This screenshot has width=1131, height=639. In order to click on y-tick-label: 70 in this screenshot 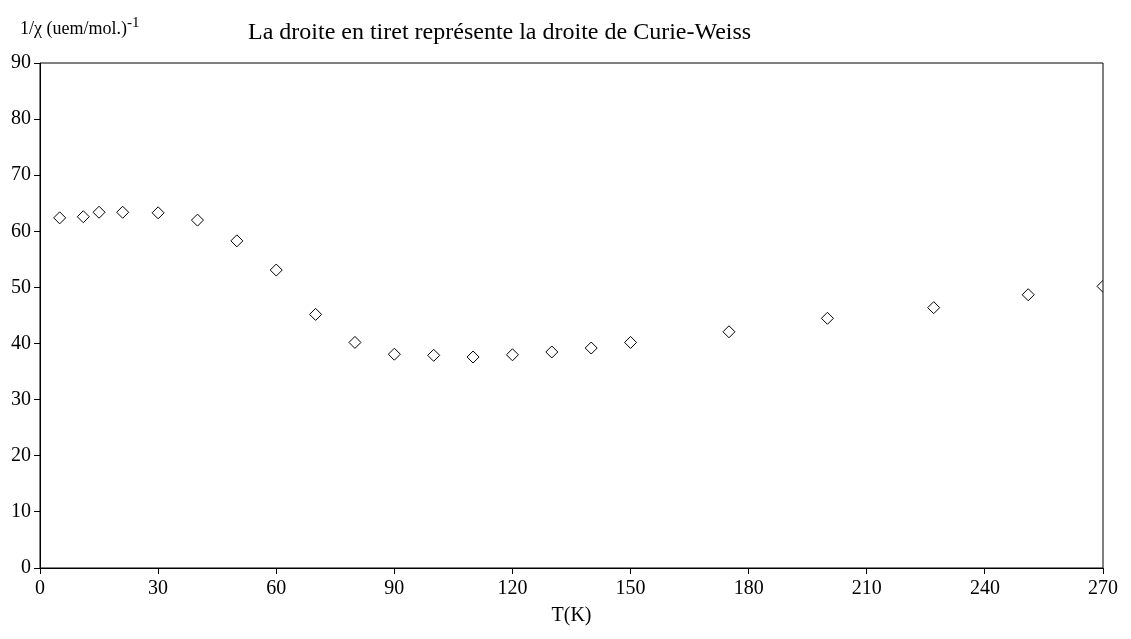, I will do `click(21, 173)`.